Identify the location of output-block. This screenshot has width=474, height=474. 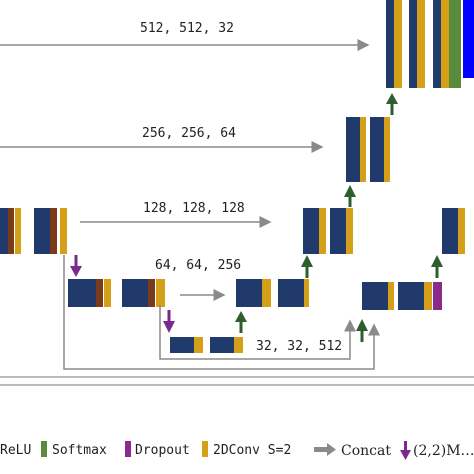
(468, 39).